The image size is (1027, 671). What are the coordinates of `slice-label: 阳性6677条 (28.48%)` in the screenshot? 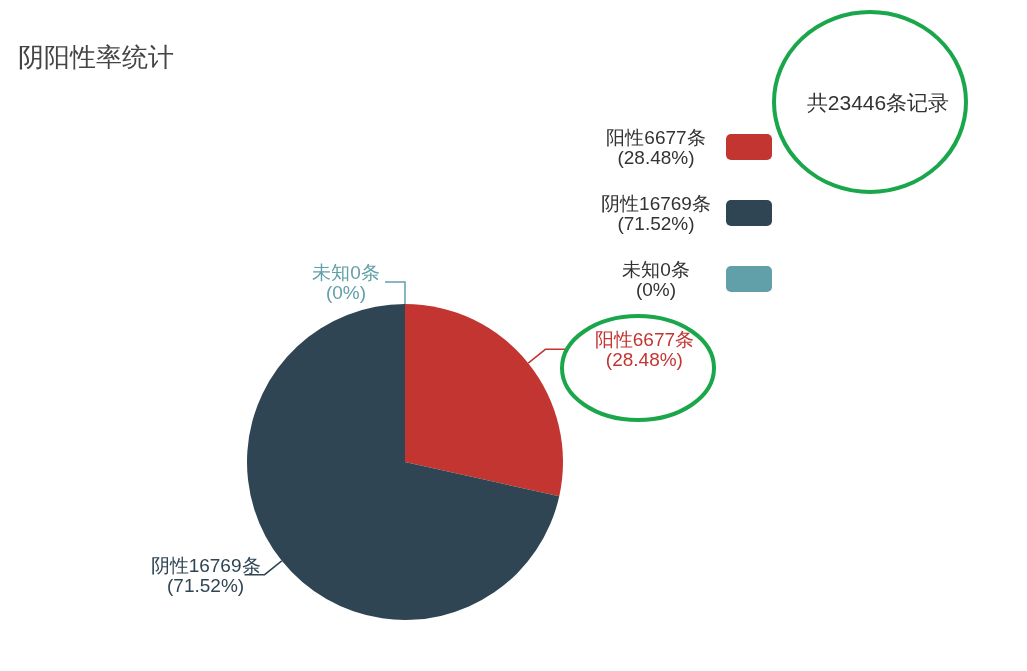 It's located at (644, 350).